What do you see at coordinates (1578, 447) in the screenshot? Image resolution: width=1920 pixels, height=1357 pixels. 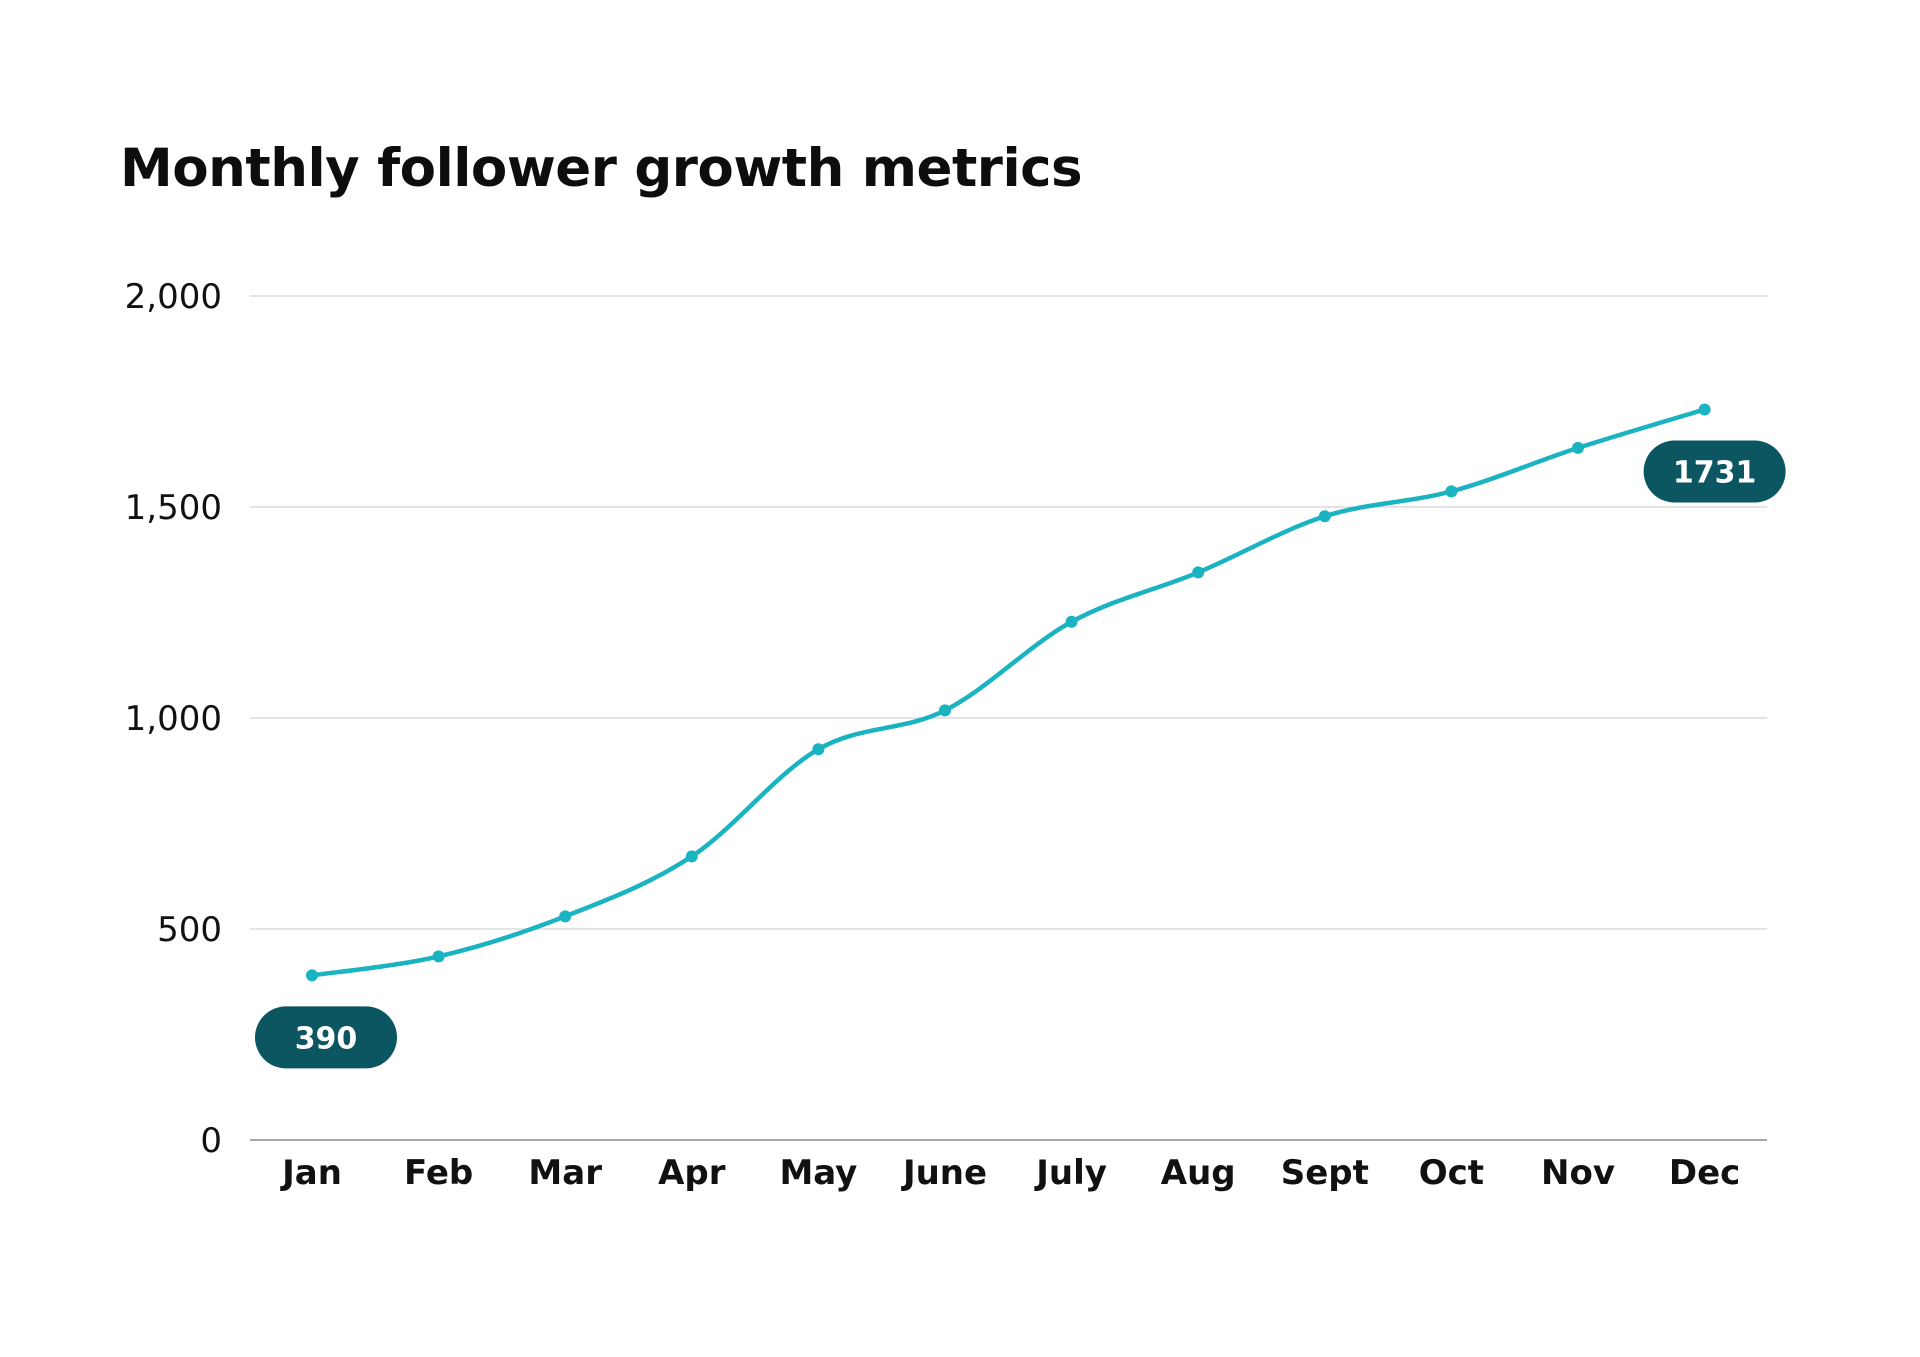 I see `data-point-nov` at bounding box center [1578, 447].